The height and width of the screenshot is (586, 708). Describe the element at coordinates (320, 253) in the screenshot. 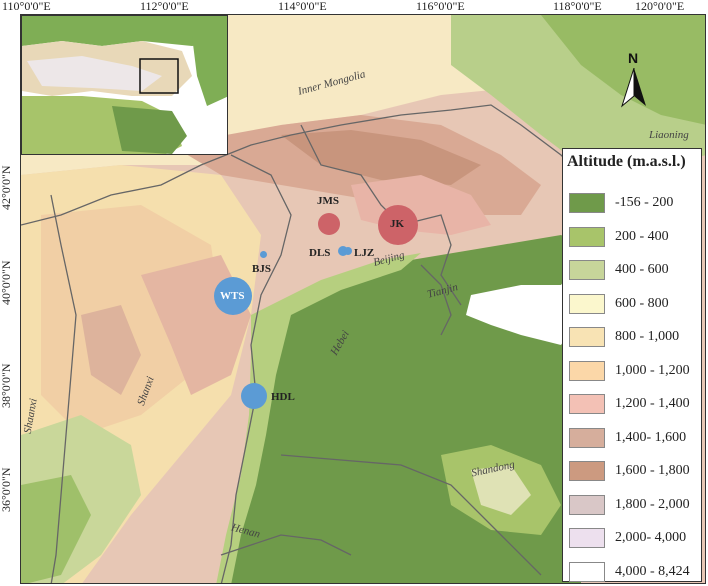

I see `site-label-dls: DLS` at that location.